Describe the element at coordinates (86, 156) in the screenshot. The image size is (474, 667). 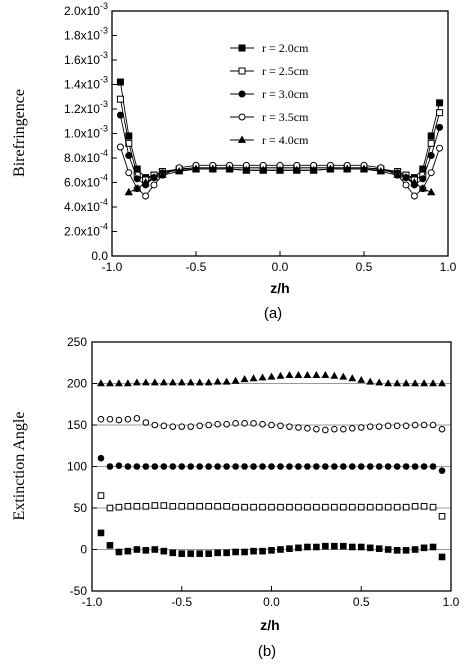
I see `panel-a-ytick-label: 8.0x10⁻⁴` at that location.